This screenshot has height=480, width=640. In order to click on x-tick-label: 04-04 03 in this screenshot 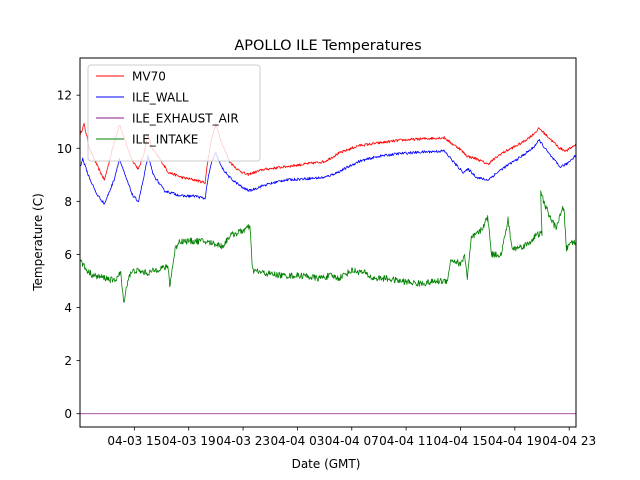, I will do `click(297, 441)`.